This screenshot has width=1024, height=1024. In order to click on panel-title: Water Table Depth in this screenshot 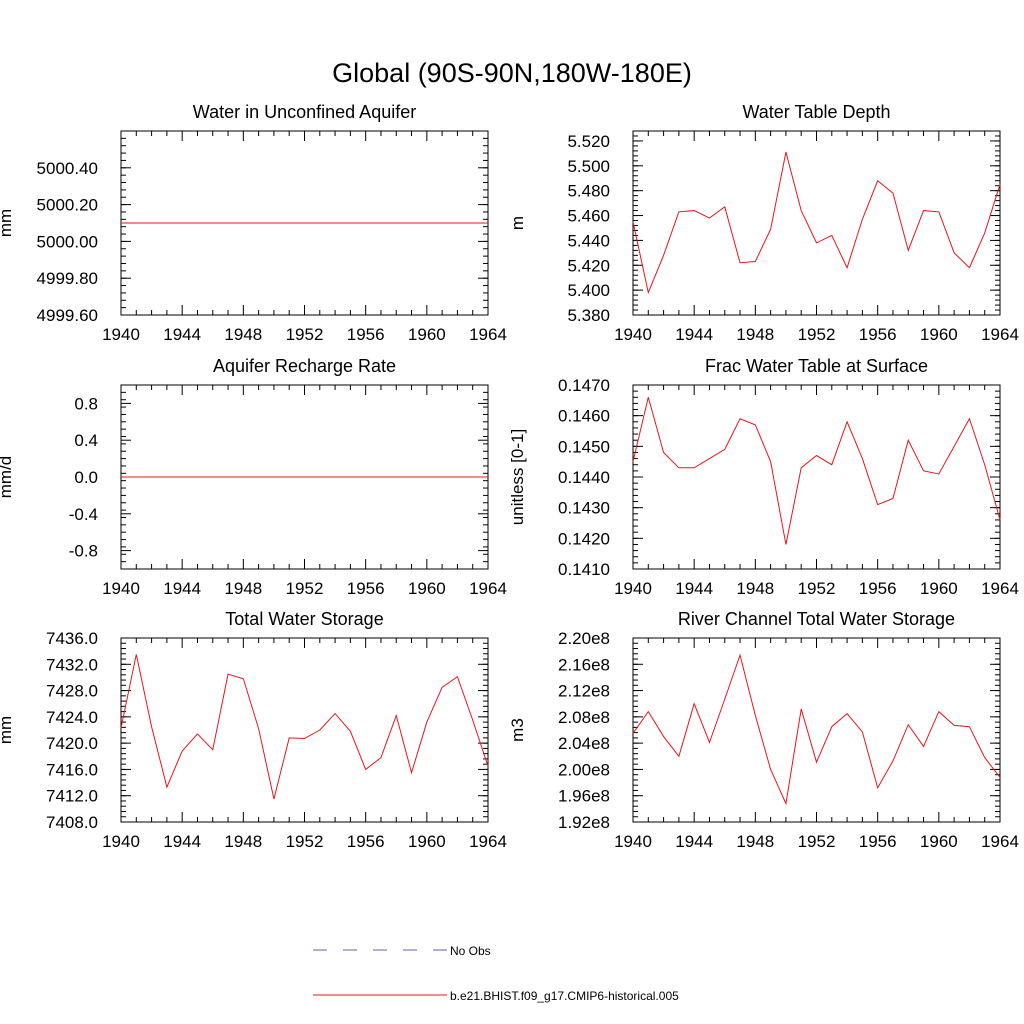, I will do `click(816, 112)`.